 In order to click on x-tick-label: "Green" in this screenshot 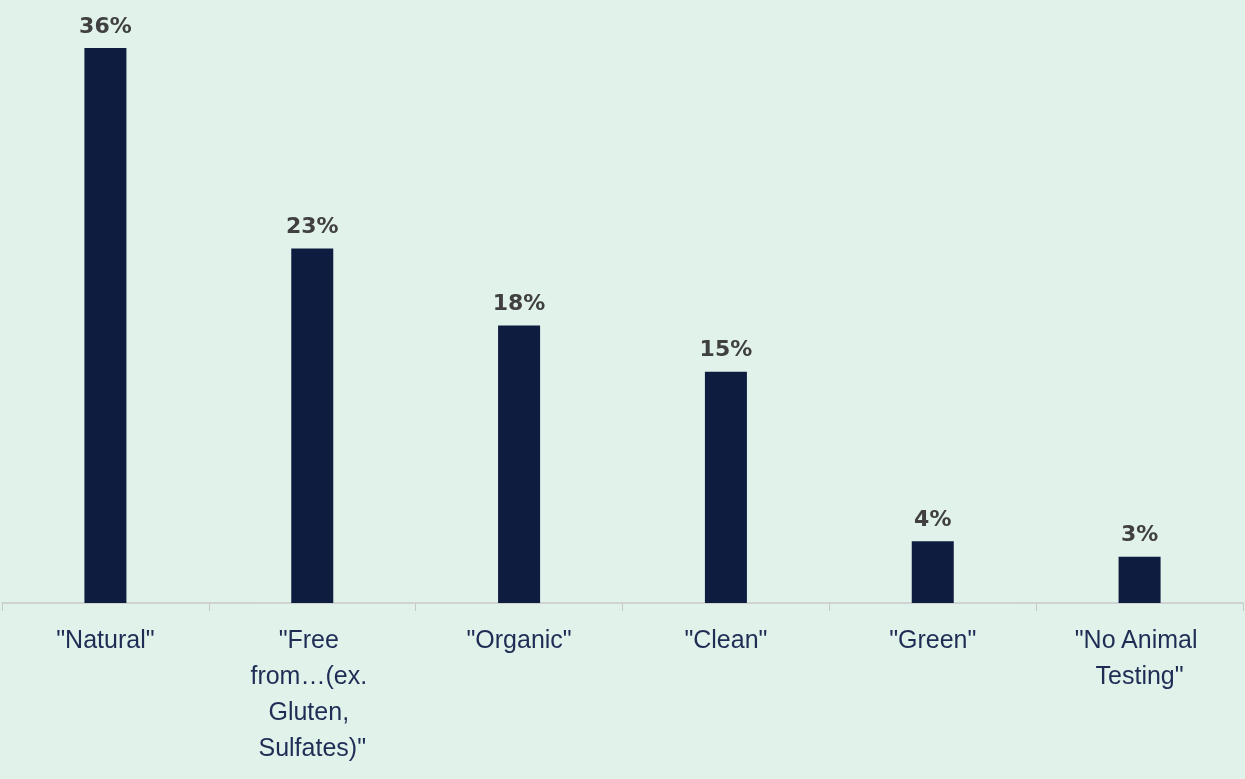, I will do `click(933, 639)`.